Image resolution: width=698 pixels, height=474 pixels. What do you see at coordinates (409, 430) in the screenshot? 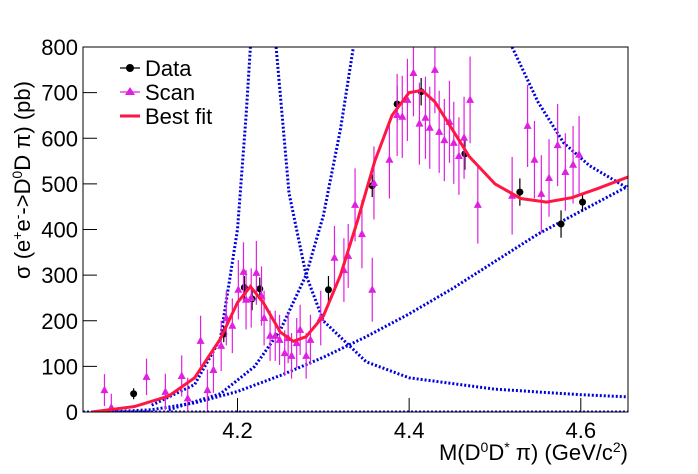
I see `x-tick-label: 4.4` at bounding box center [409, 430].